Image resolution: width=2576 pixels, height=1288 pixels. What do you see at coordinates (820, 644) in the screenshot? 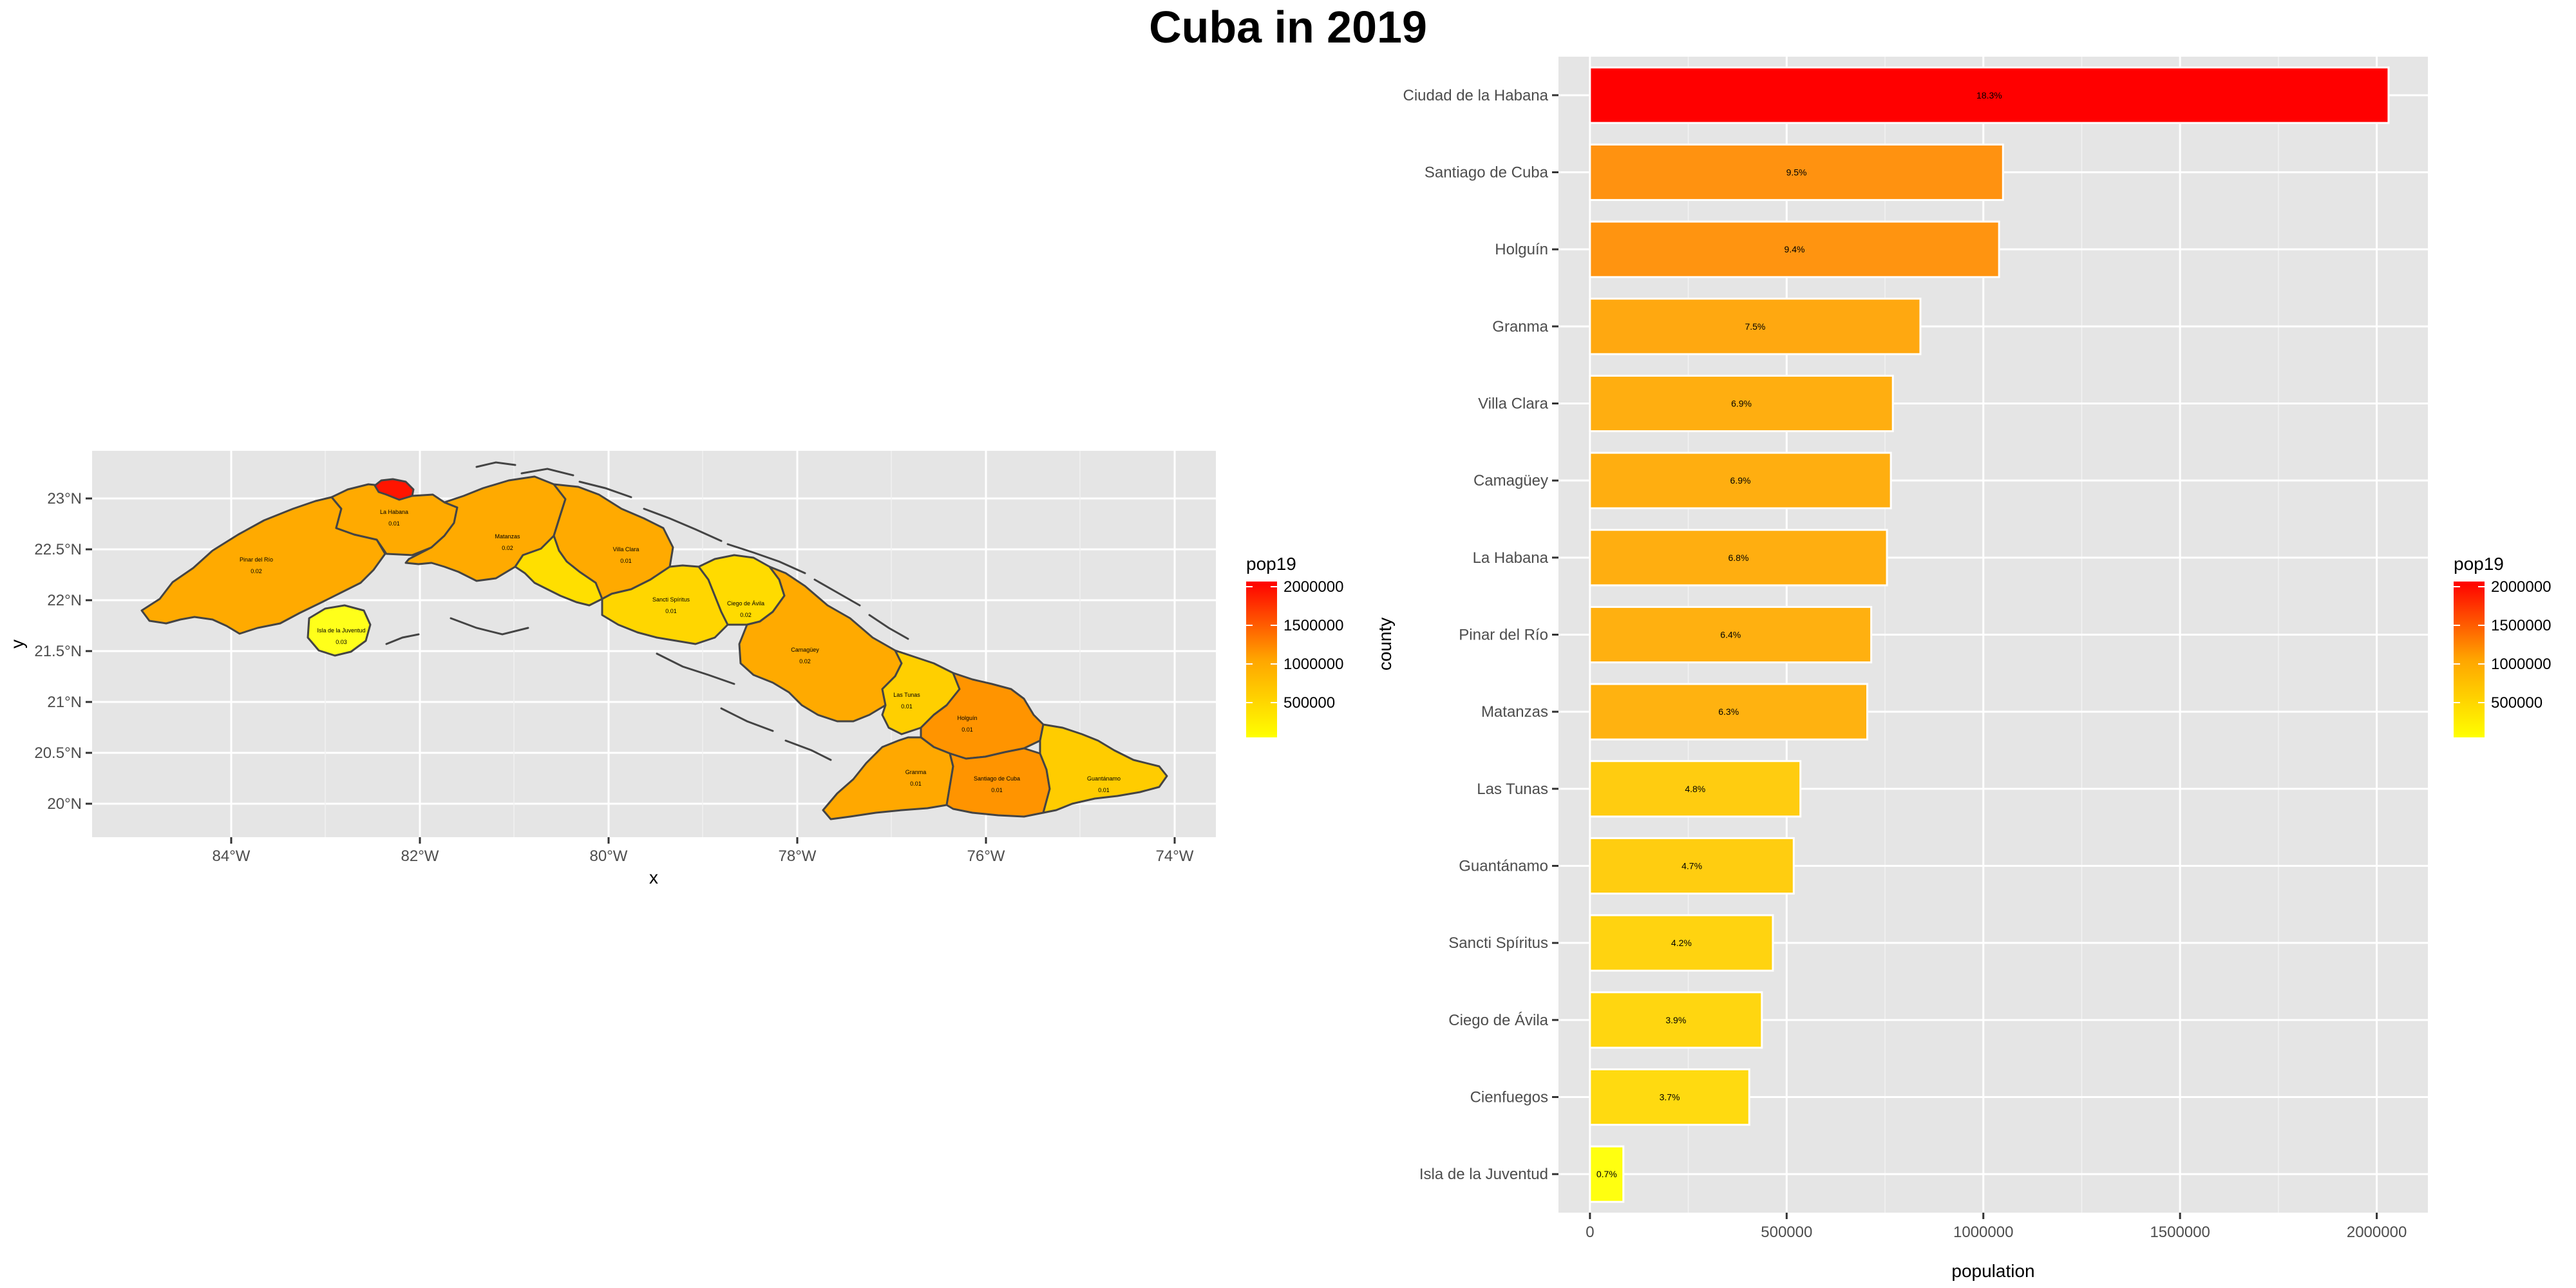
I see `province-camaguey` at bounding box center [820, 644].